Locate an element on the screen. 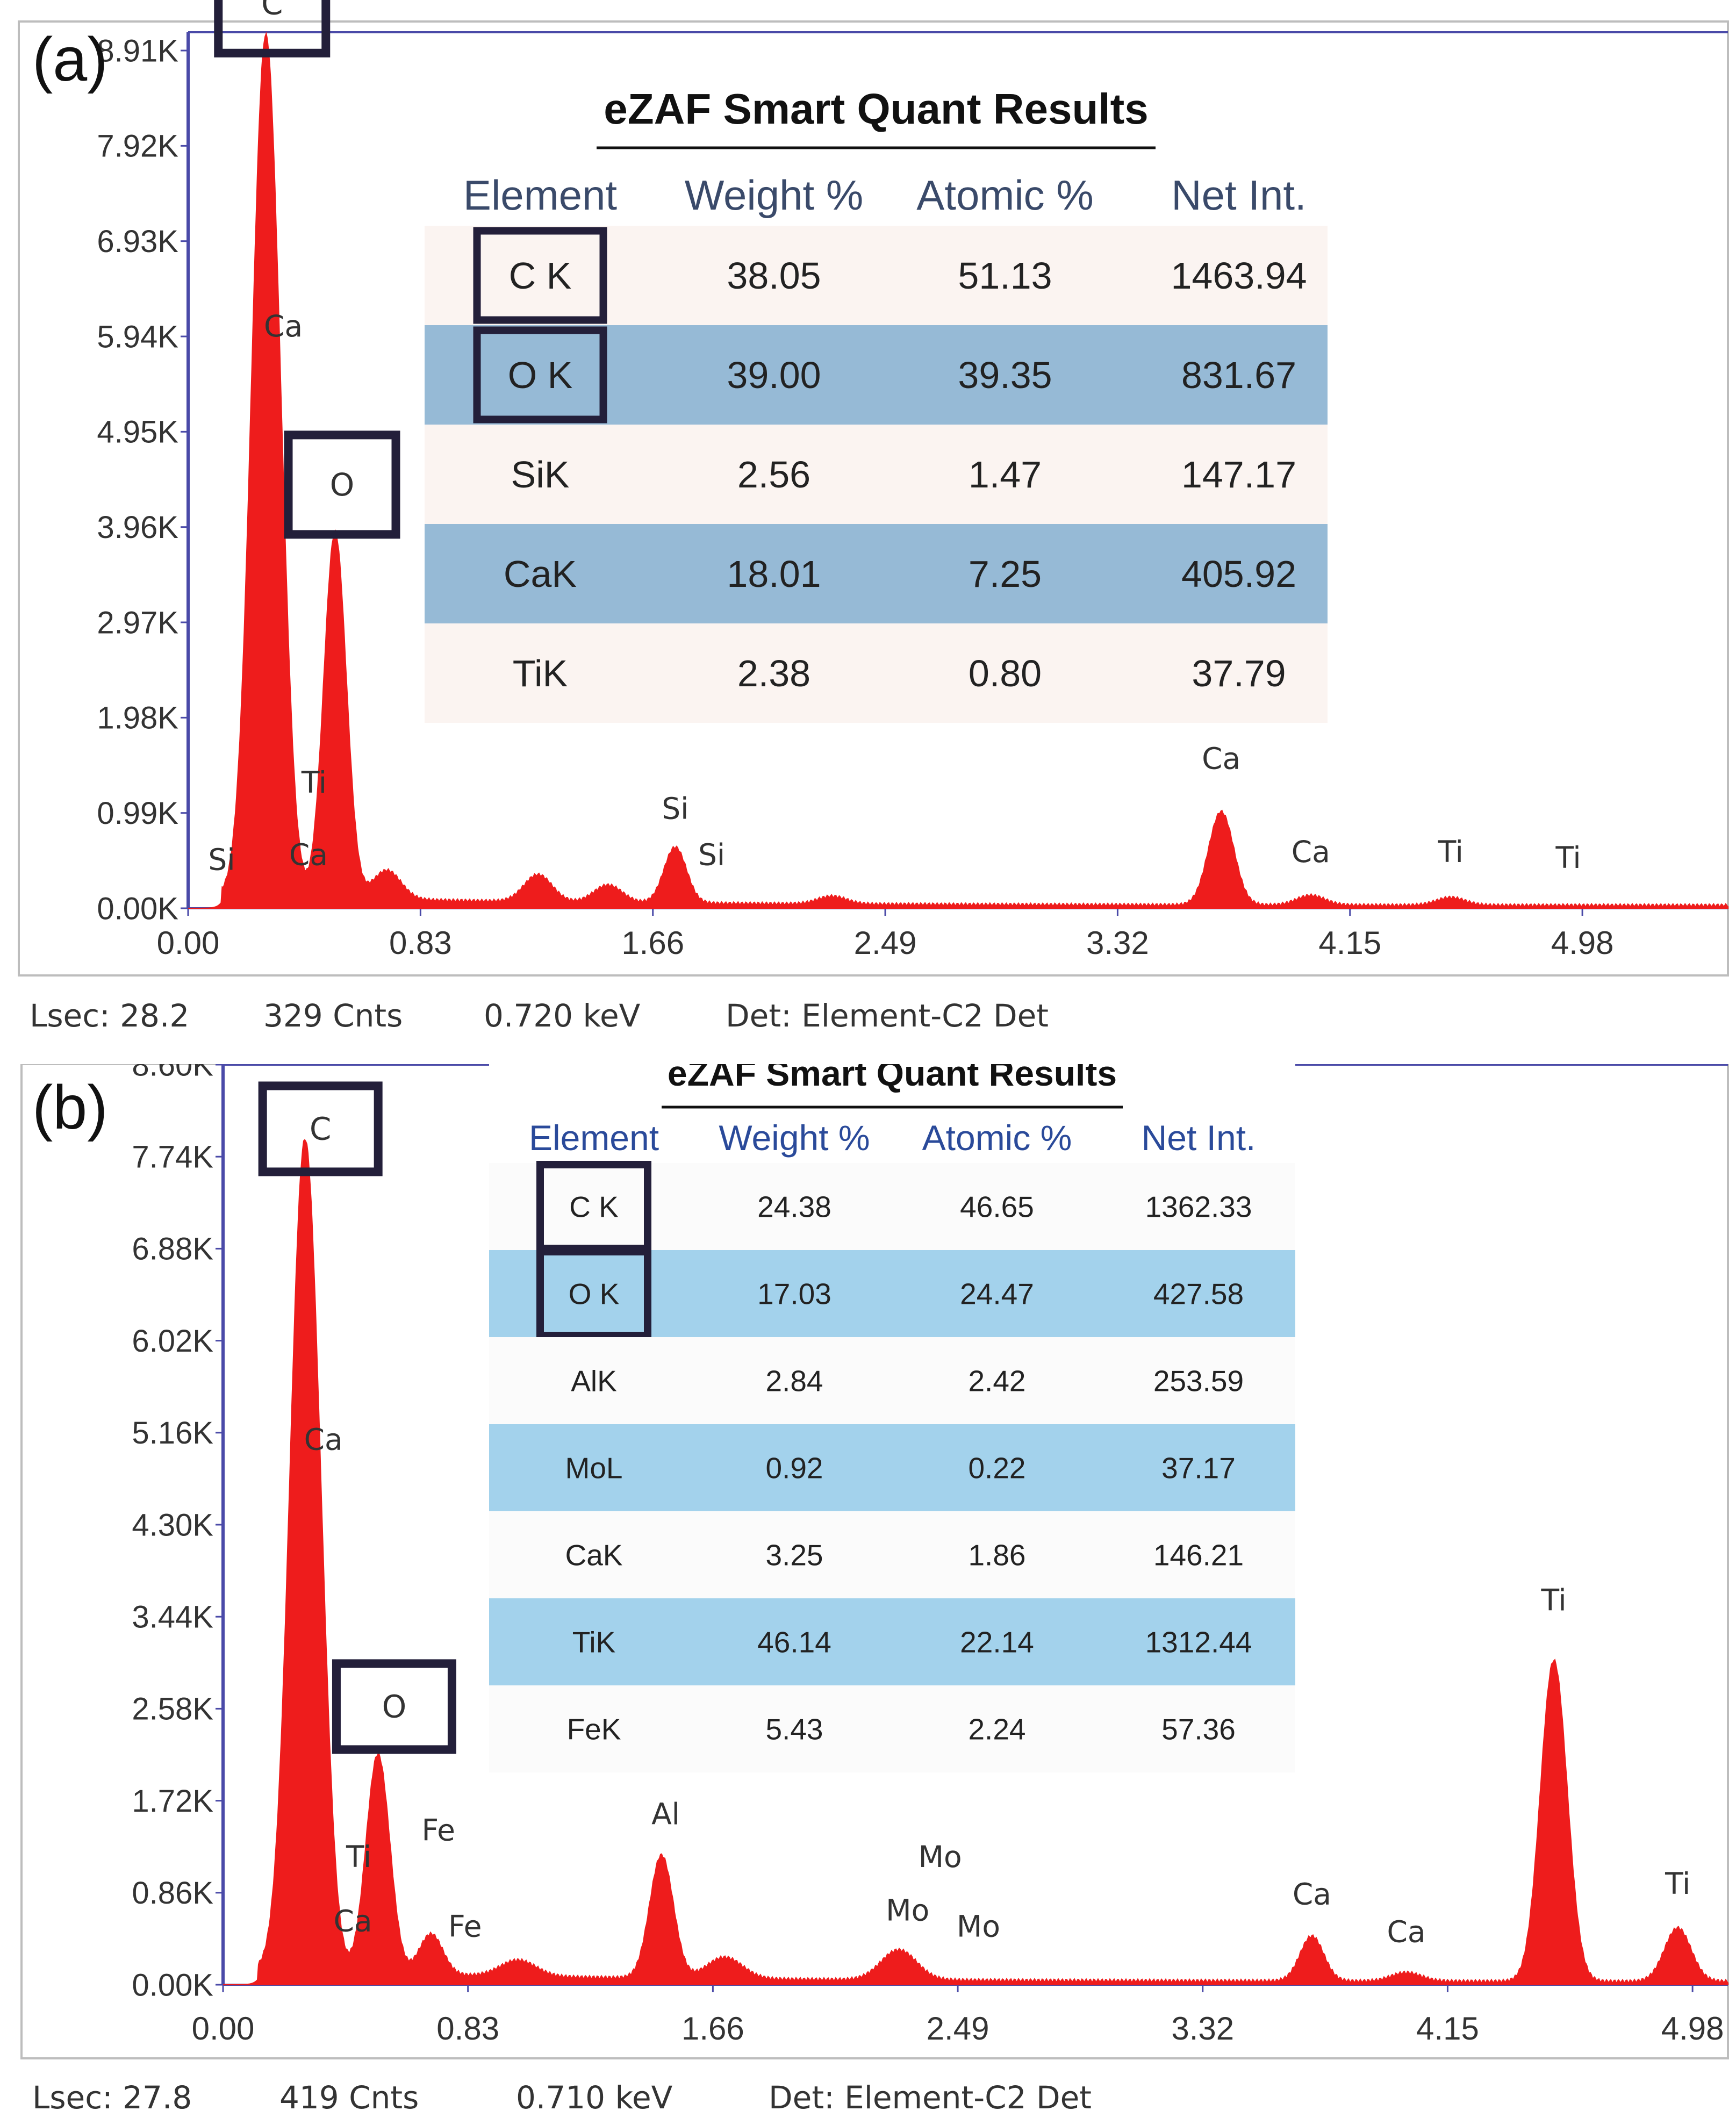 Image resolution: width=1736 pixels, height=2125 pixels. y-tick-label: 1.72K is located at coordinates (172, 1801).